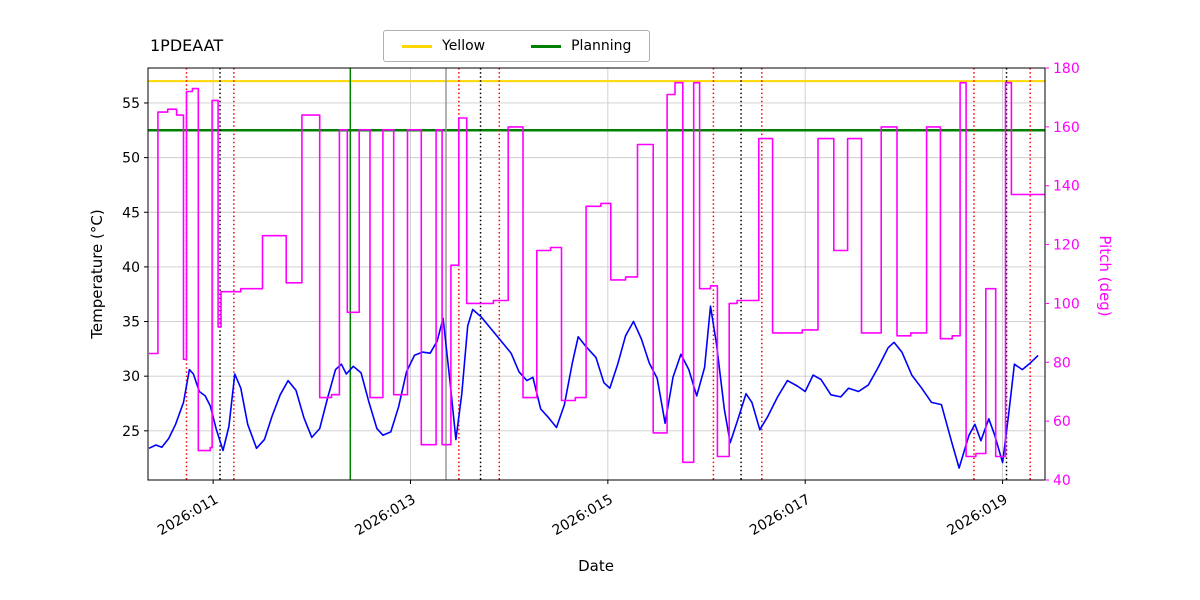  What do you see at coordinates (1066, 69) in the screenshot?
I see `y-tick-right: 180` at bounding box center [1066, 69].